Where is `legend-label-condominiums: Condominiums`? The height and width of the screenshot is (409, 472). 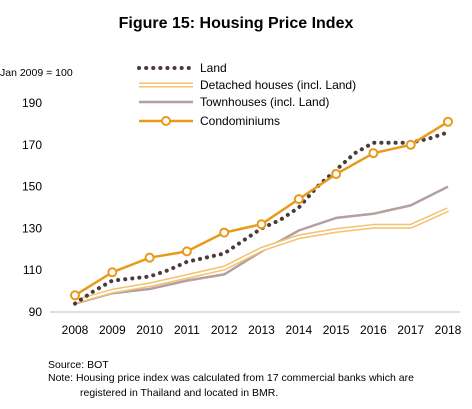 legend-label-condominiums: Condominiums is located at coordinates (240, 121).